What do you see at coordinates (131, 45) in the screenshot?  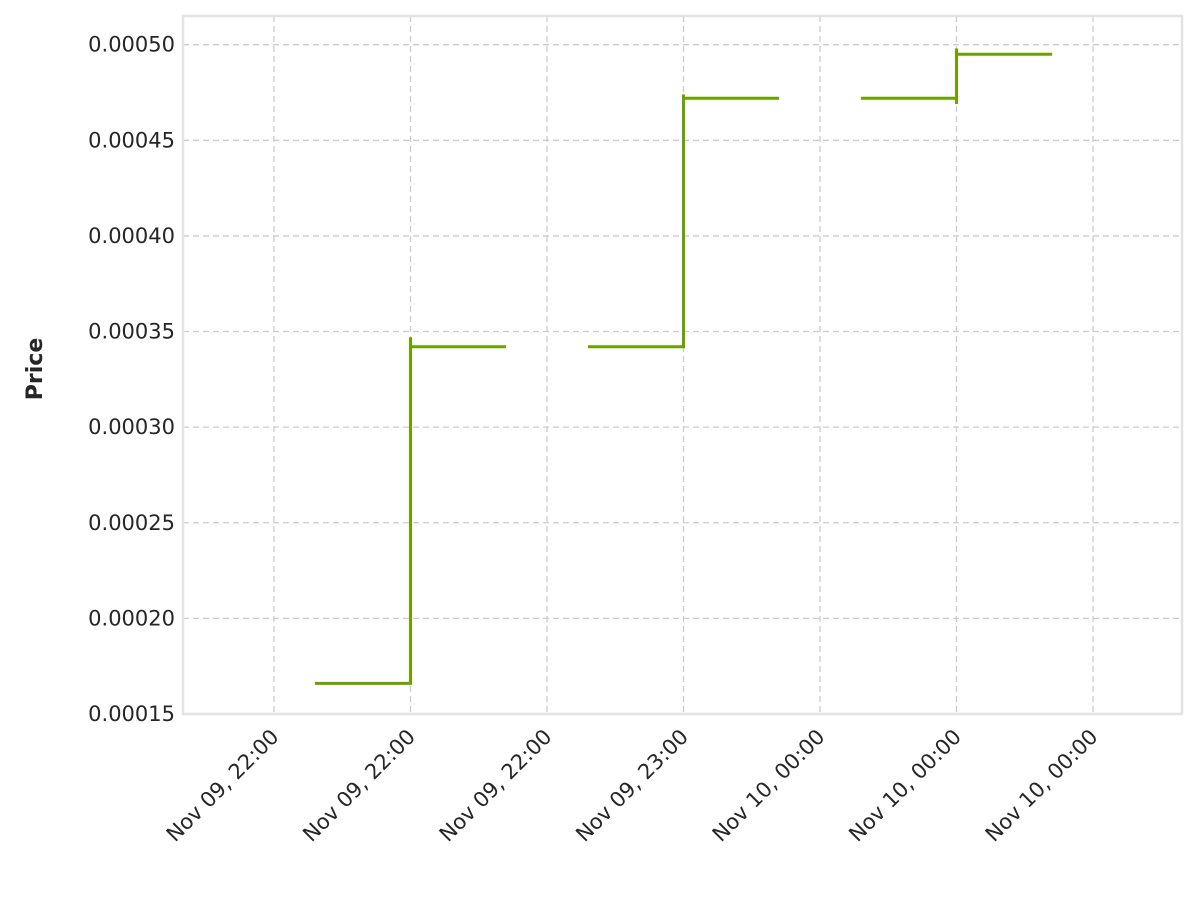 I see `y-tick-label: 0.00050` at bounding box center [131, 45].